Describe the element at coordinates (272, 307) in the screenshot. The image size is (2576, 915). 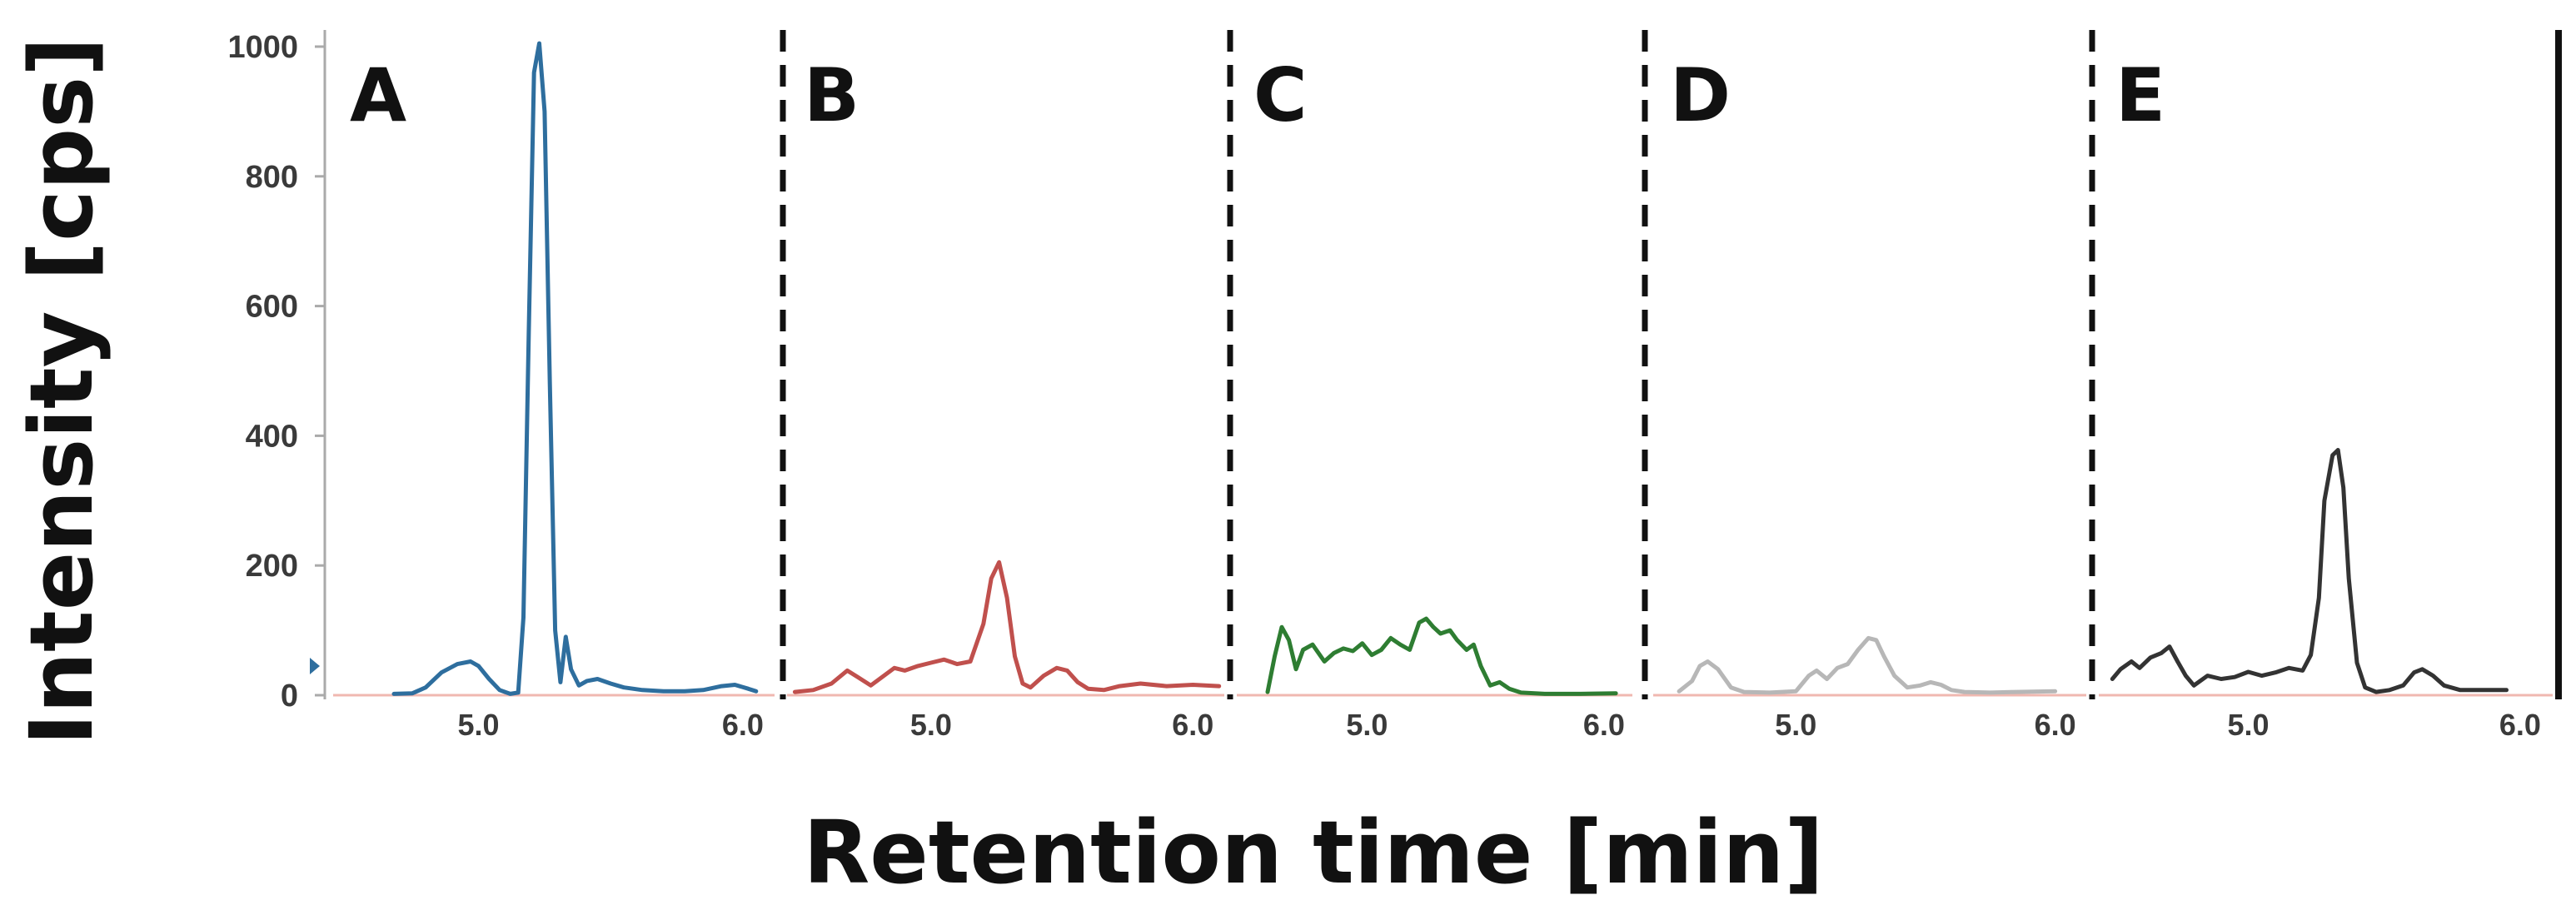
I see `y-tick-label: 600` at that location.